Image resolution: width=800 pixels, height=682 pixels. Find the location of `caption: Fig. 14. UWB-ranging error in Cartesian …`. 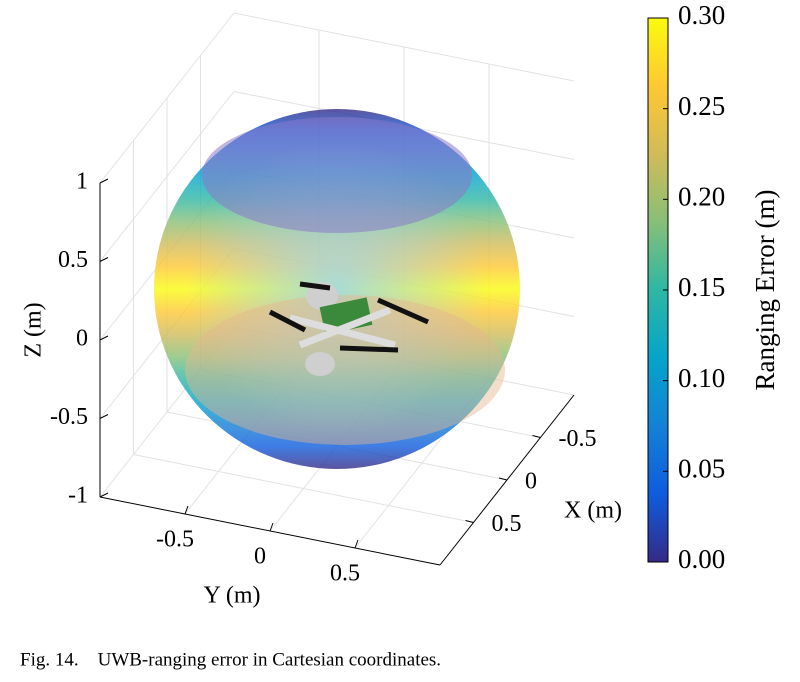

caption: Fig. 14. UWB-ranging error in Cartesian … is located at coordinates (230, 659).